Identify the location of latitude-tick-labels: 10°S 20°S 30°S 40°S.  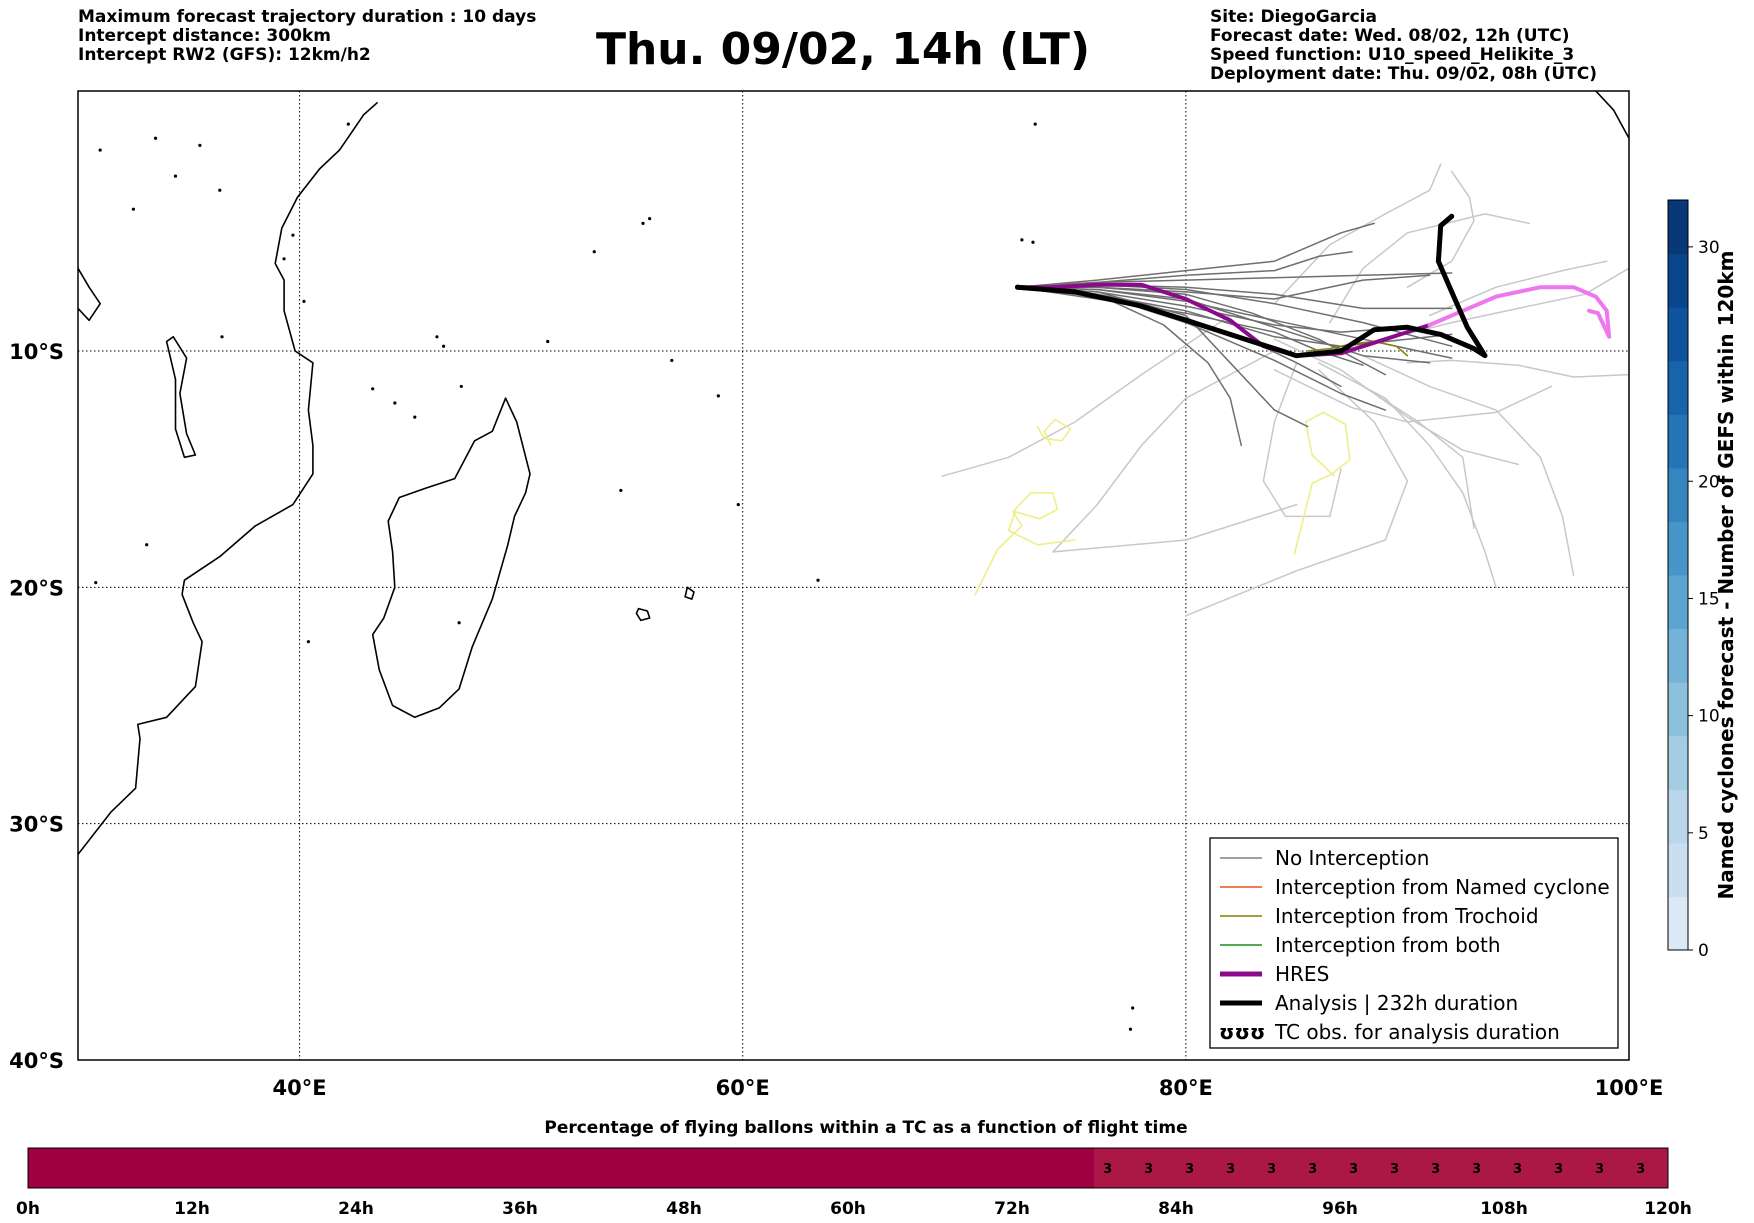
(36, 706).